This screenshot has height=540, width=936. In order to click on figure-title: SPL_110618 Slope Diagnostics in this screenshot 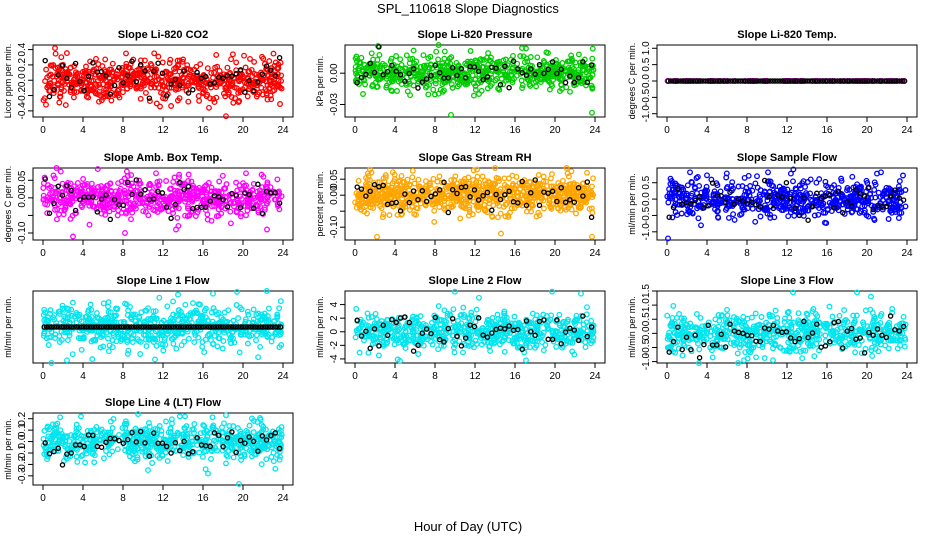, I will do `click(468, 8)`.